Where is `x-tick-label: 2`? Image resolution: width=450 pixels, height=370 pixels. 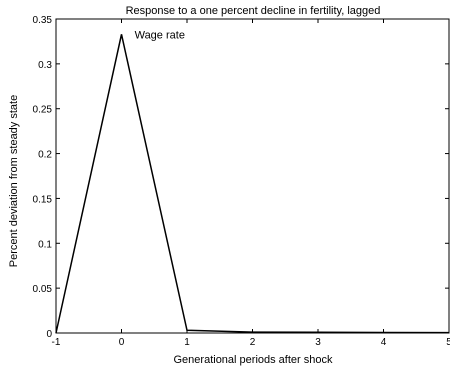 x-tick-label: 2 is located at coordinates (253, 342).